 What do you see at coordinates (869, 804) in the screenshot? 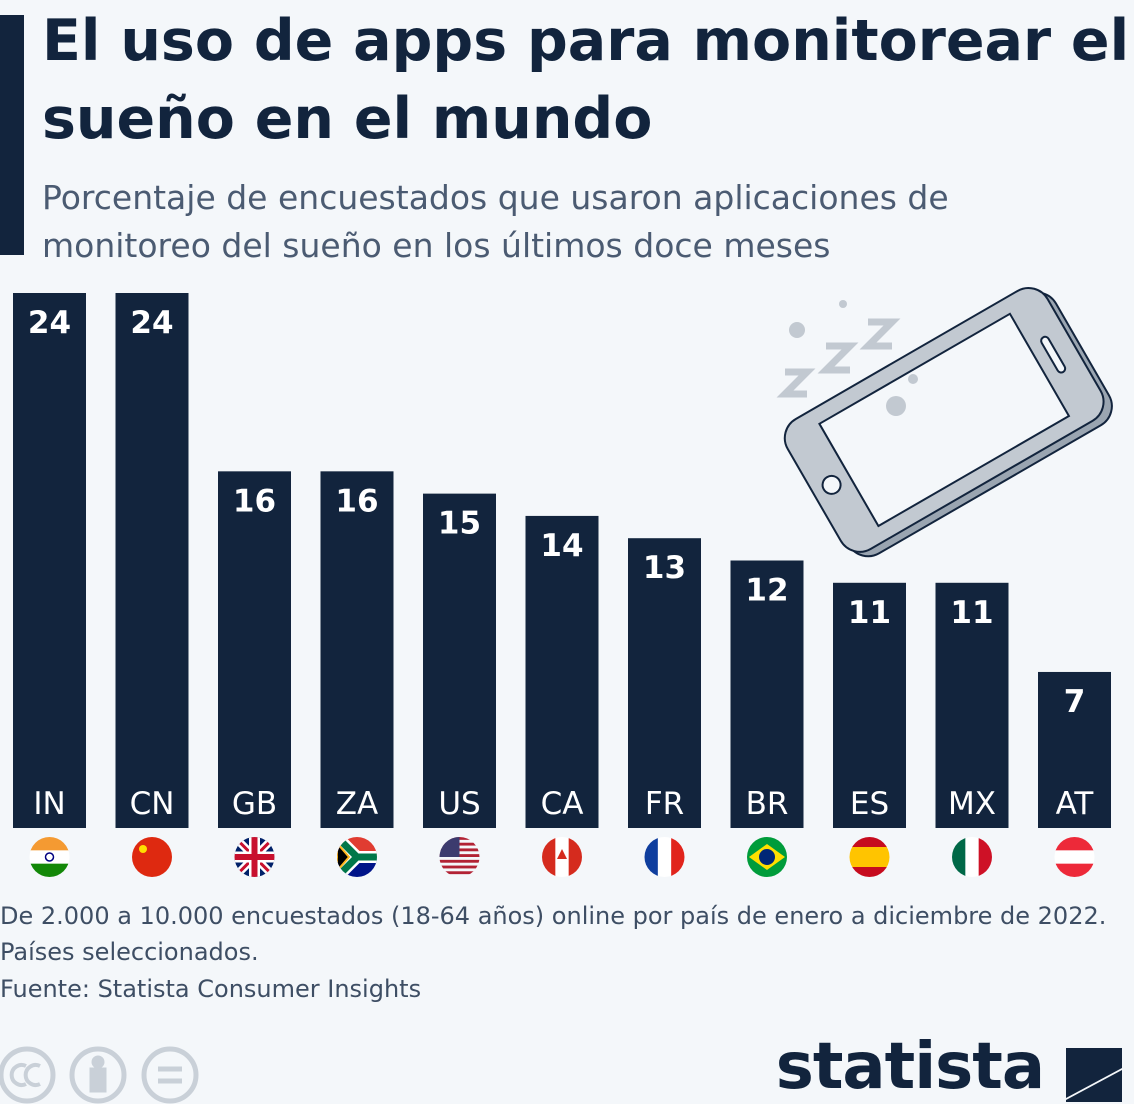
I see `category-label: ES` at bounding box center [869, 804].